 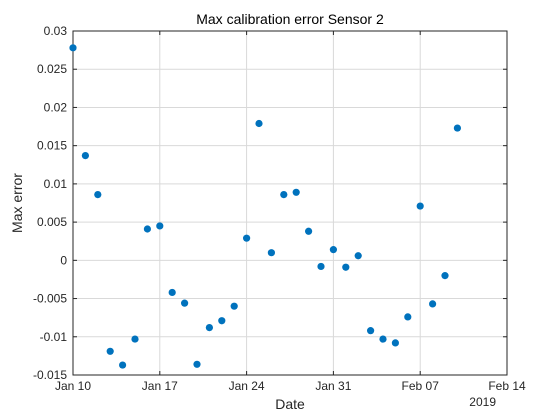 I want to click on x-tick-label: Feb 14, so click(x=507, y=386).